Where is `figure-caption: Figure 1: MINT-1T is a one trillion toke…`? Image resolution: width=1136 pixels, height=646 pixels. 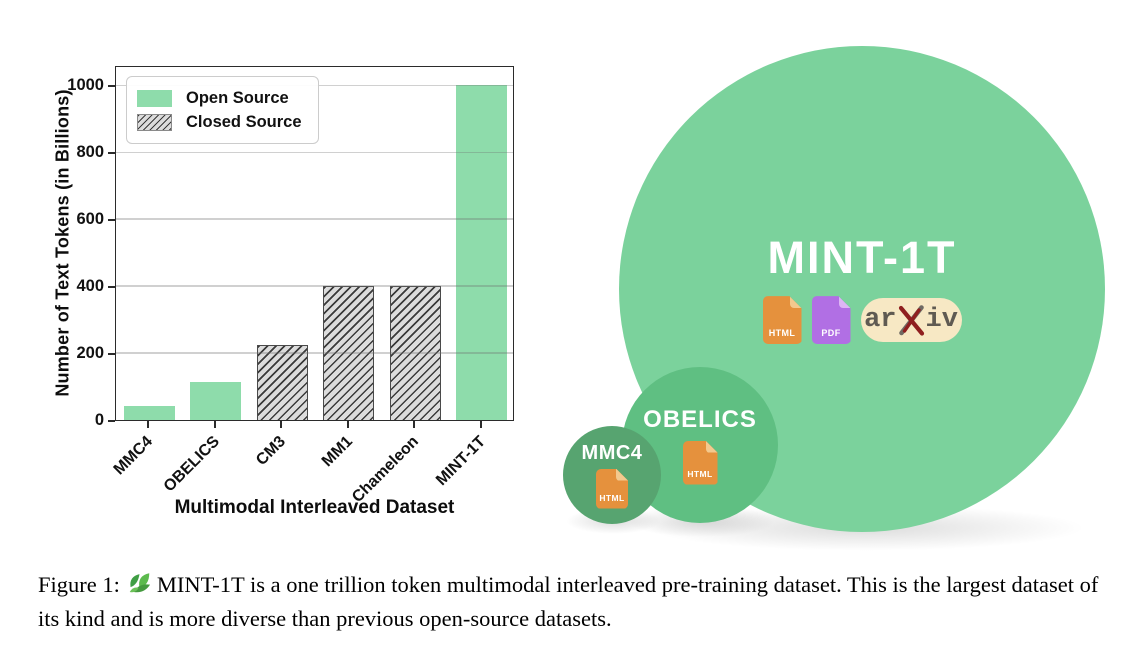 figure-caption: Figure 1: MINT-1T is a one trillion toke… is located at coordinates (577, 602).